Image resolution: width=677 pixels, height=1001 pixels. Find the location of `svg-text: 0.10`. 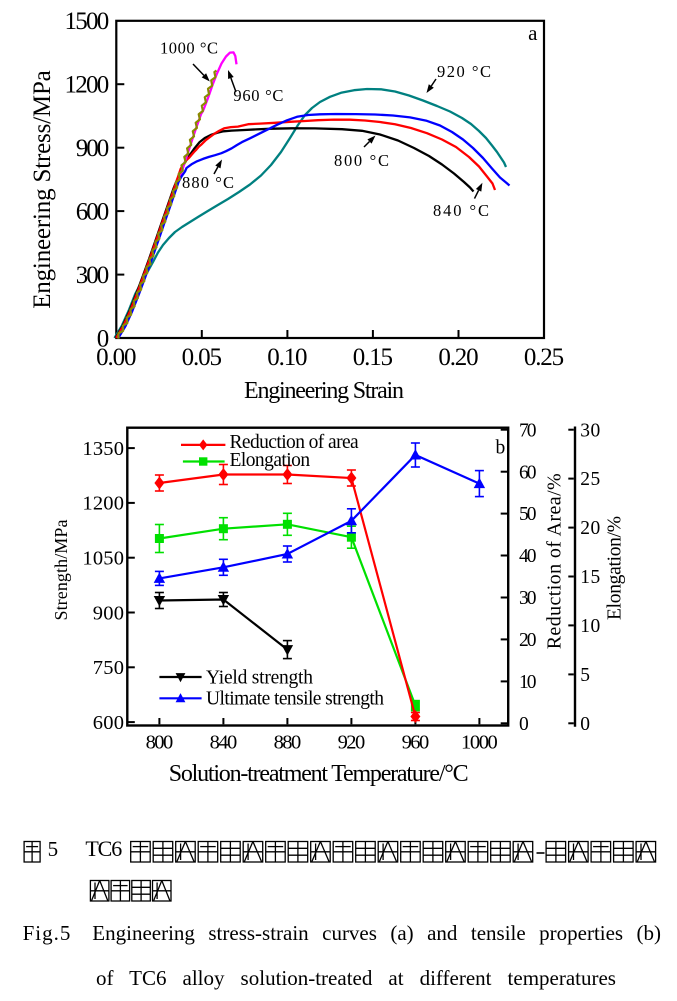

svg-text: 0.10 is located at coordinates (287, 357).